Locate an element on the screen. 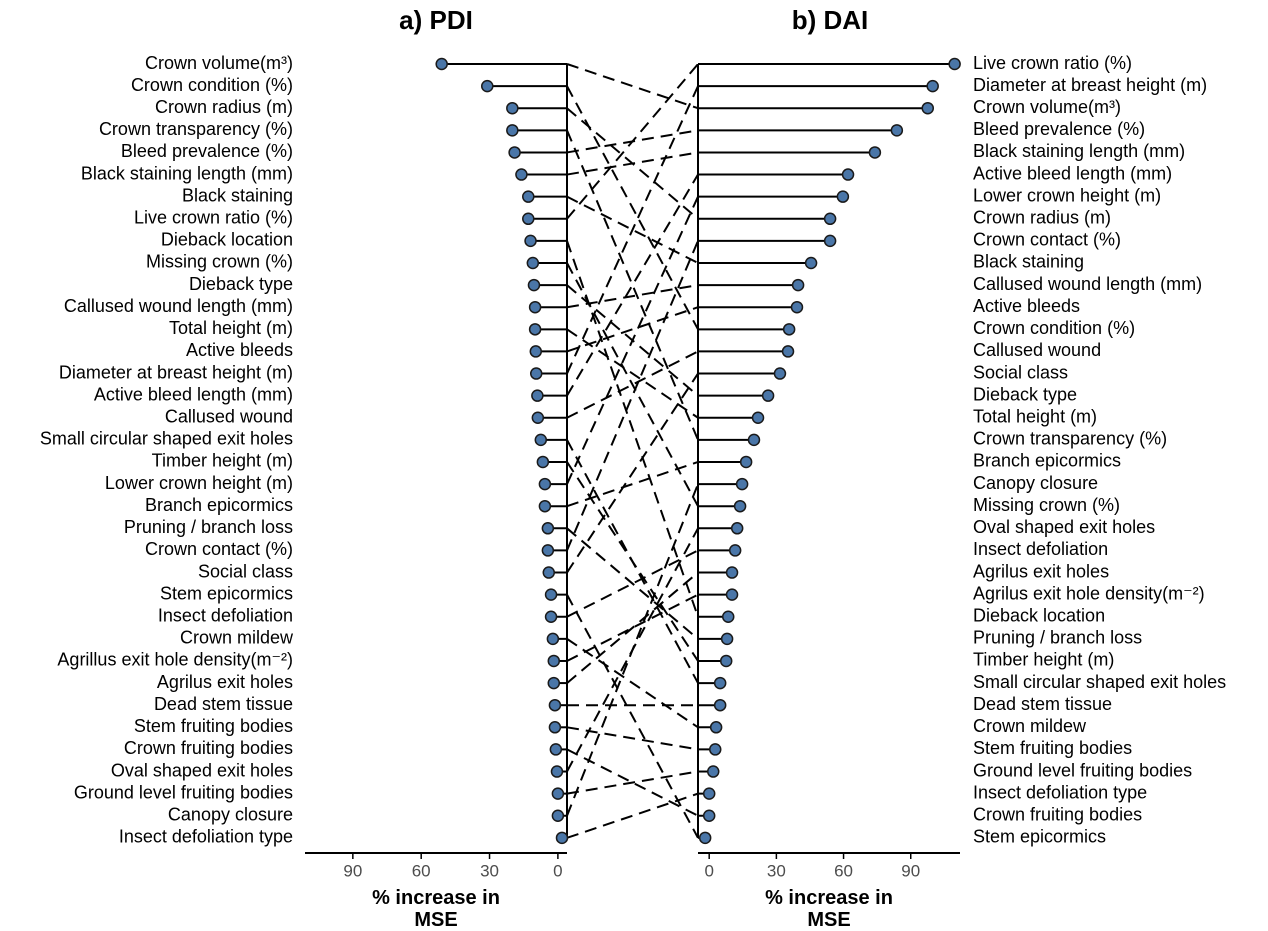 This screenshot has width=1268, height=931. category-label: Small circular shaped exit holes is located at coordinates (166, 439).